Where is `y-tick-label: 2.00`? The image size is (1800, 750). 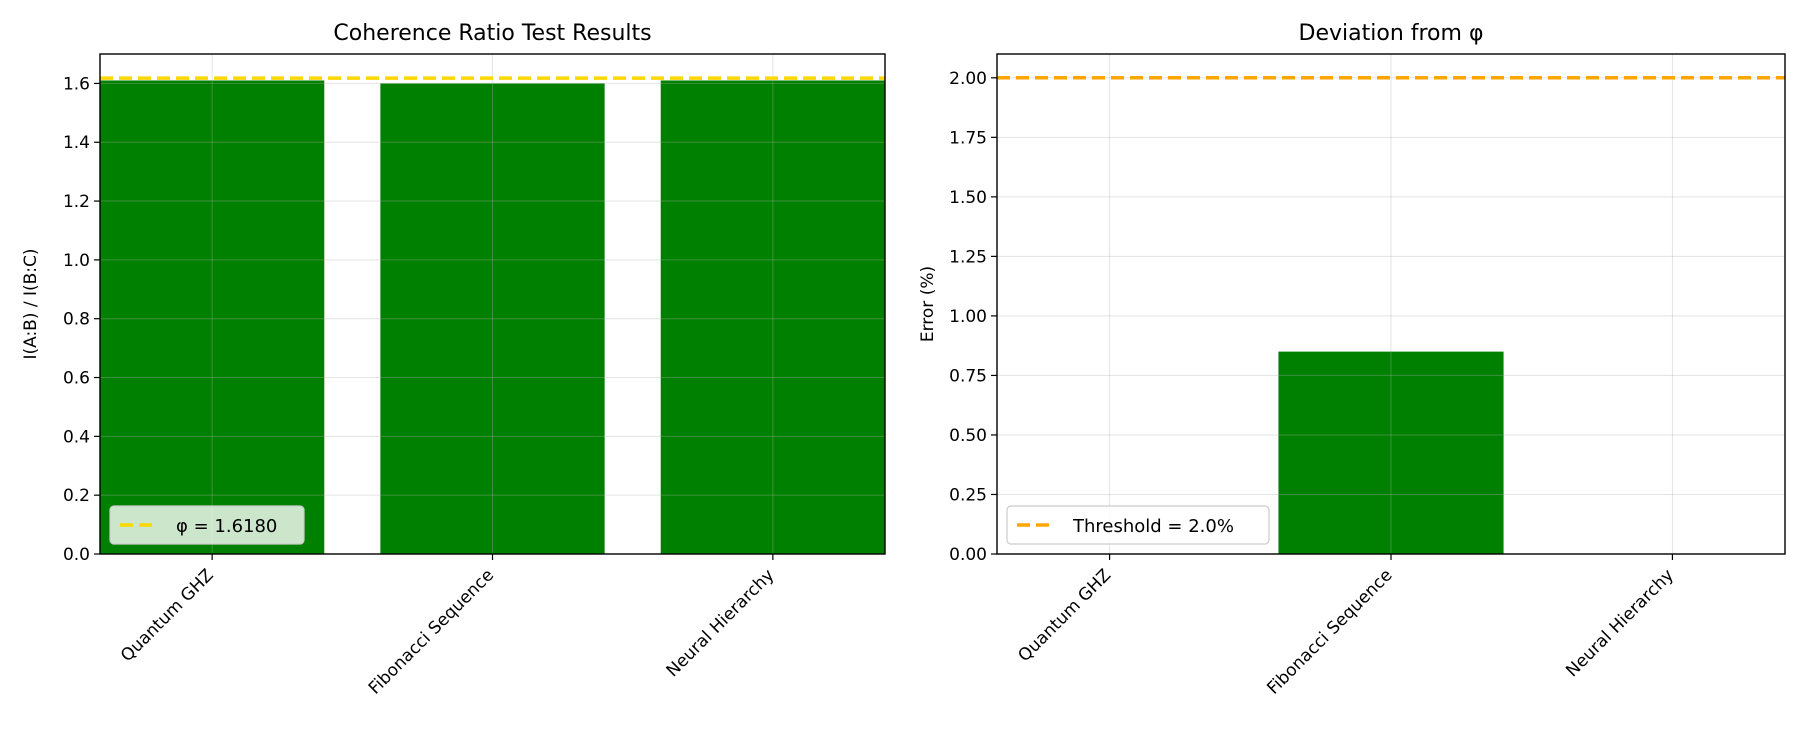
y-tick-label: 2.00 is located at coordinates (968, 79).